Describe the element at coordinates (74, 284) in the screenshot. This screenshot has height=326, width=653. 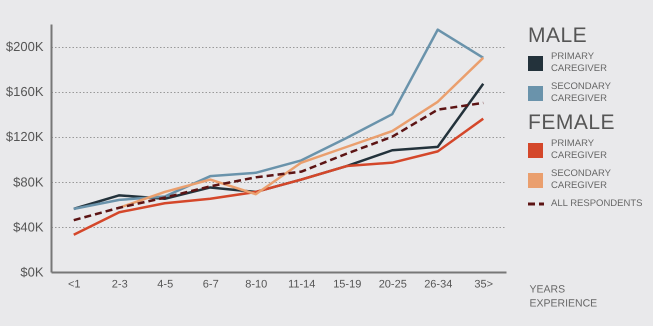
I see `x-tick-label: <1` at that location.